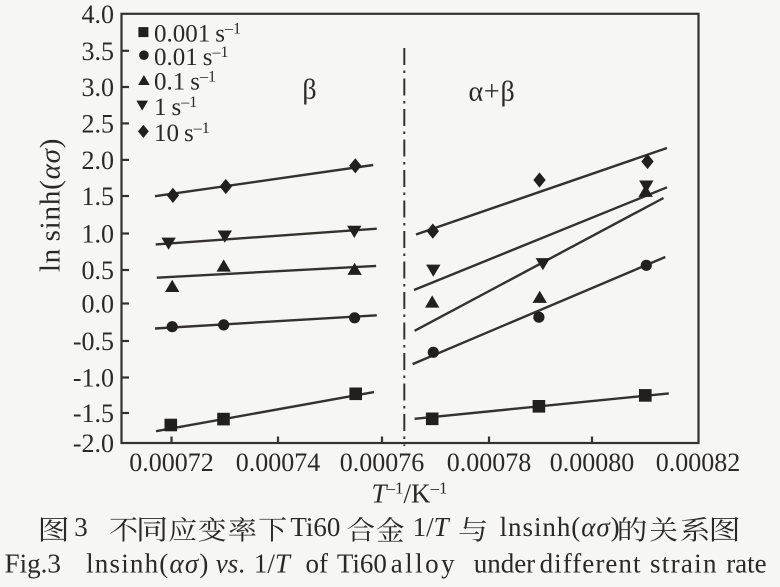 The width and height of the screenshot is (780, 587). I want to click on svg-text: ln sinh(ασ), so click(51, 205).